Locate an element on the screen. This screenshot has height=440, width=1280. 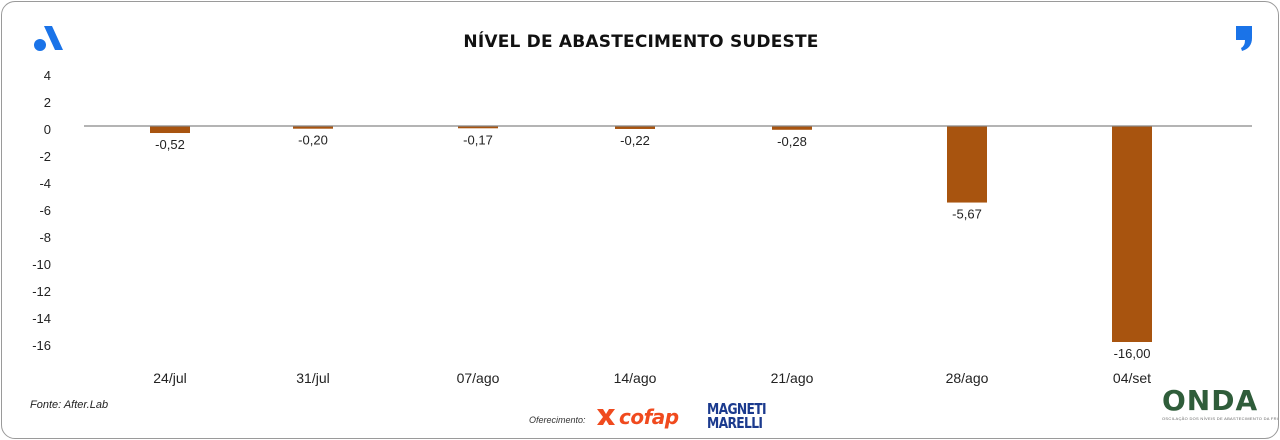
chart-title: NÍVEL DE ABASTECIMENTO SUDESTE is located at coordinates (641, 42).